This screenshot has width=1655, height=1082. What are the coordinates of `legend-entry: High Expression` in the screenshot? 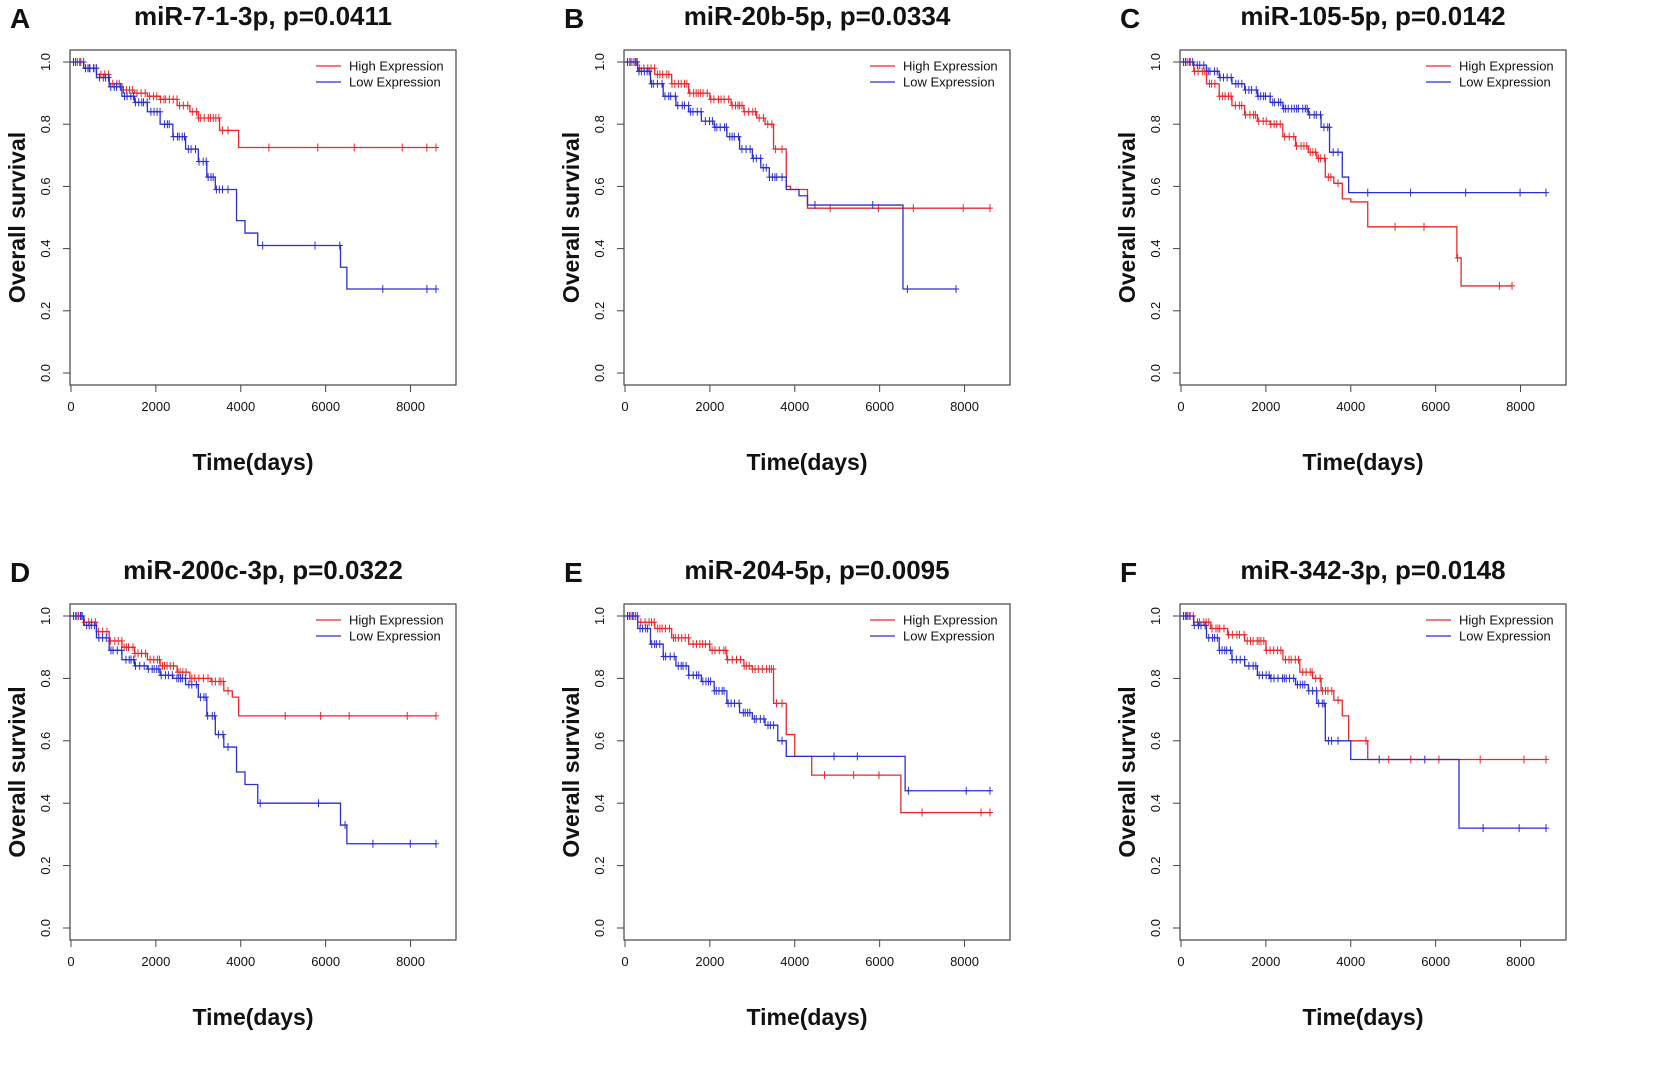 It's located at (950, 620).